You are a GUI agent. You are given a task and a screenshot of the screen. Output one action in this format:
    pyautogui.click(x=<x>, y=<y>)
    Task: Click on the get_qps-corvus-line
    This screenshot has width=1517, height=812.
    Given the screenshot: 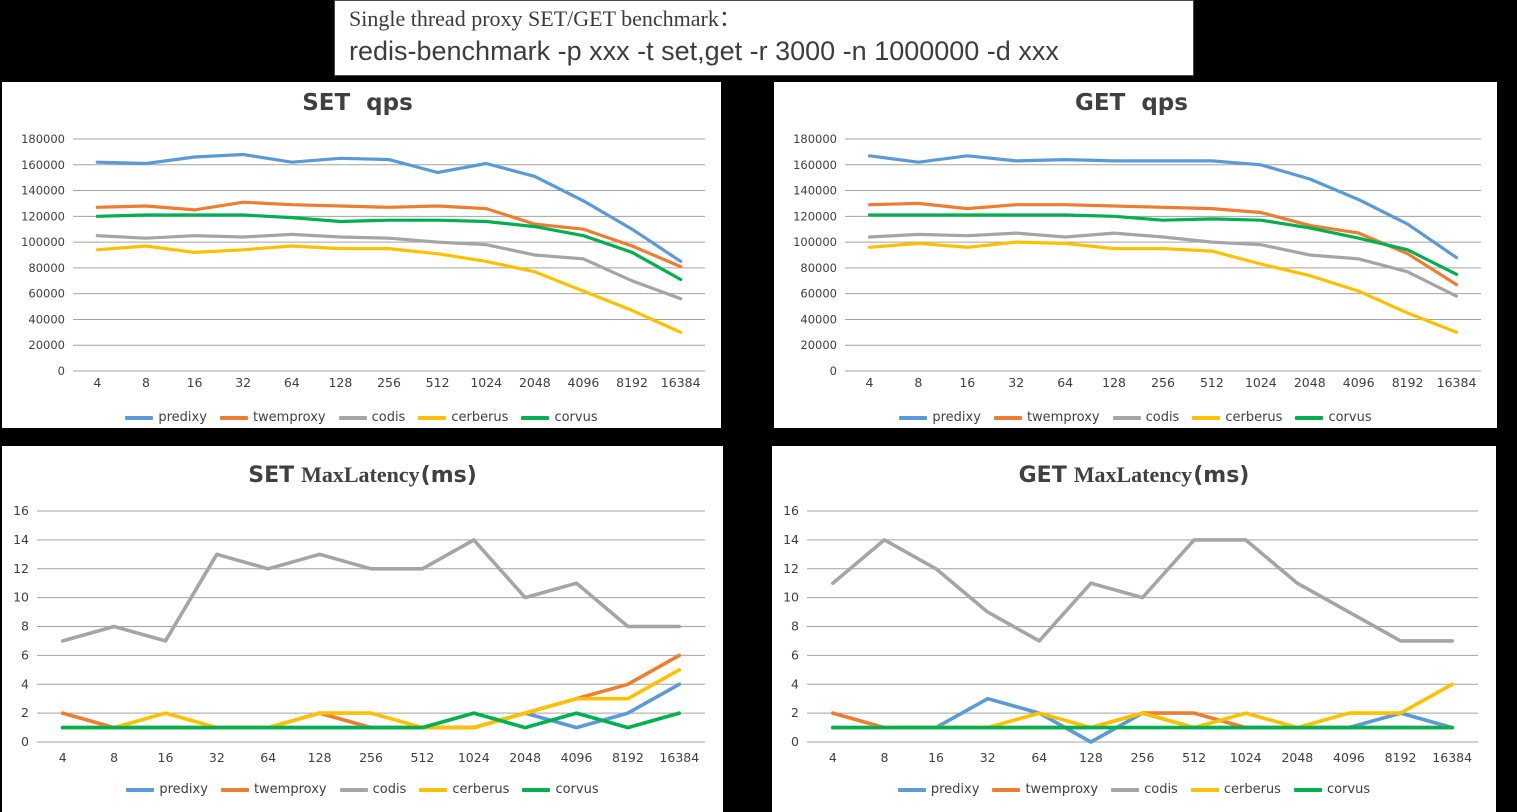 What is the action you would take?
    pyautogui.click(x=1163, y=244)
    